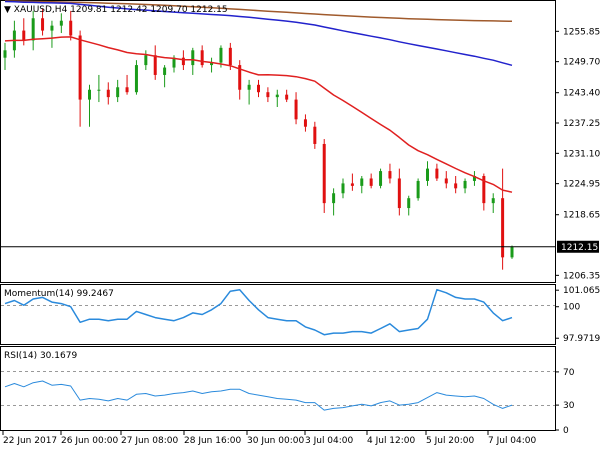  I want to click on sma-mid-series, so click(258, 33).